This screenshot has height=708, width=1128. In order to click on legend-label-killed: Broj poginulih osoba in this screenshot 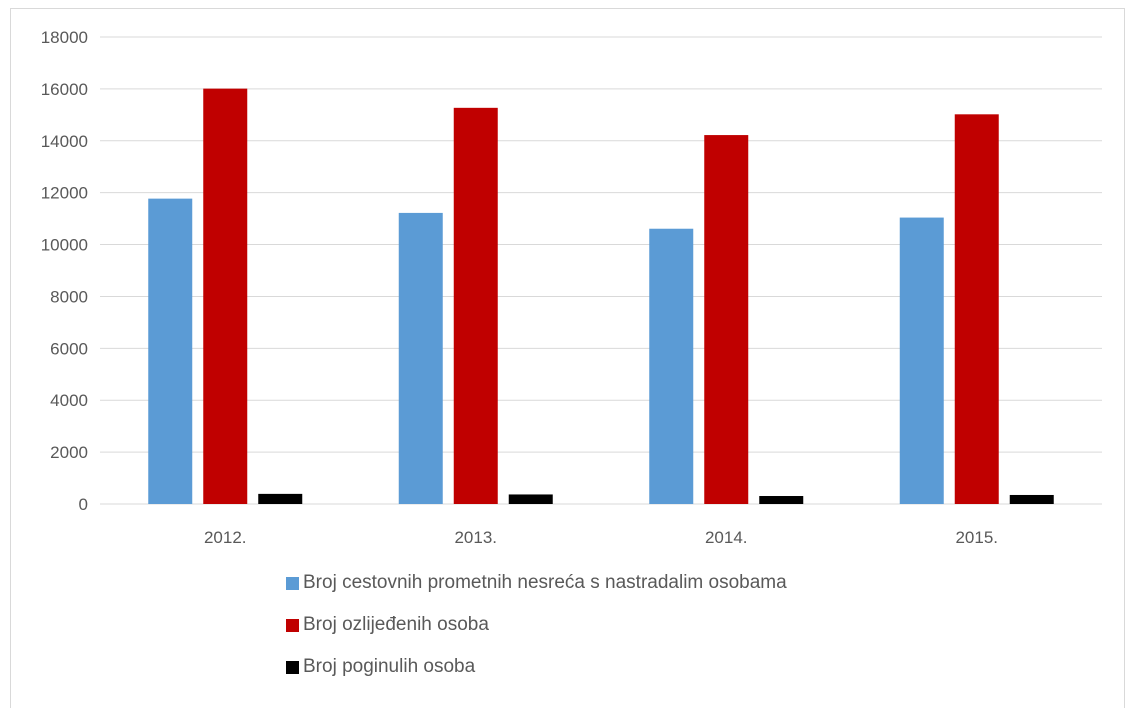, I will do `click(389, 666)`.